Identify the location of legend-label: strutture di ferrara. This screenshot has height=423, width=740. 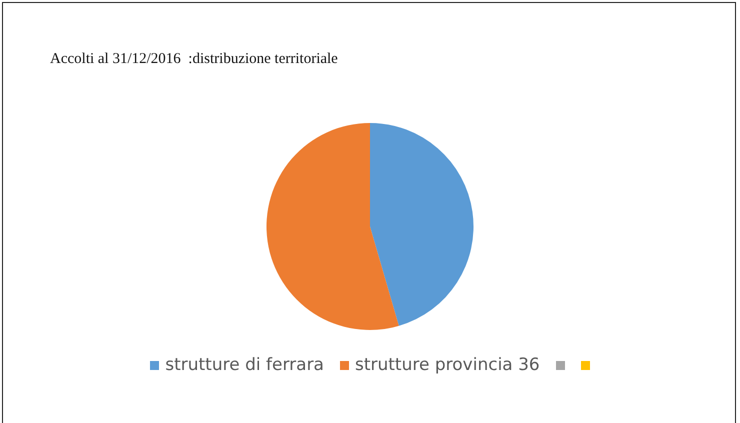
(244, 365).